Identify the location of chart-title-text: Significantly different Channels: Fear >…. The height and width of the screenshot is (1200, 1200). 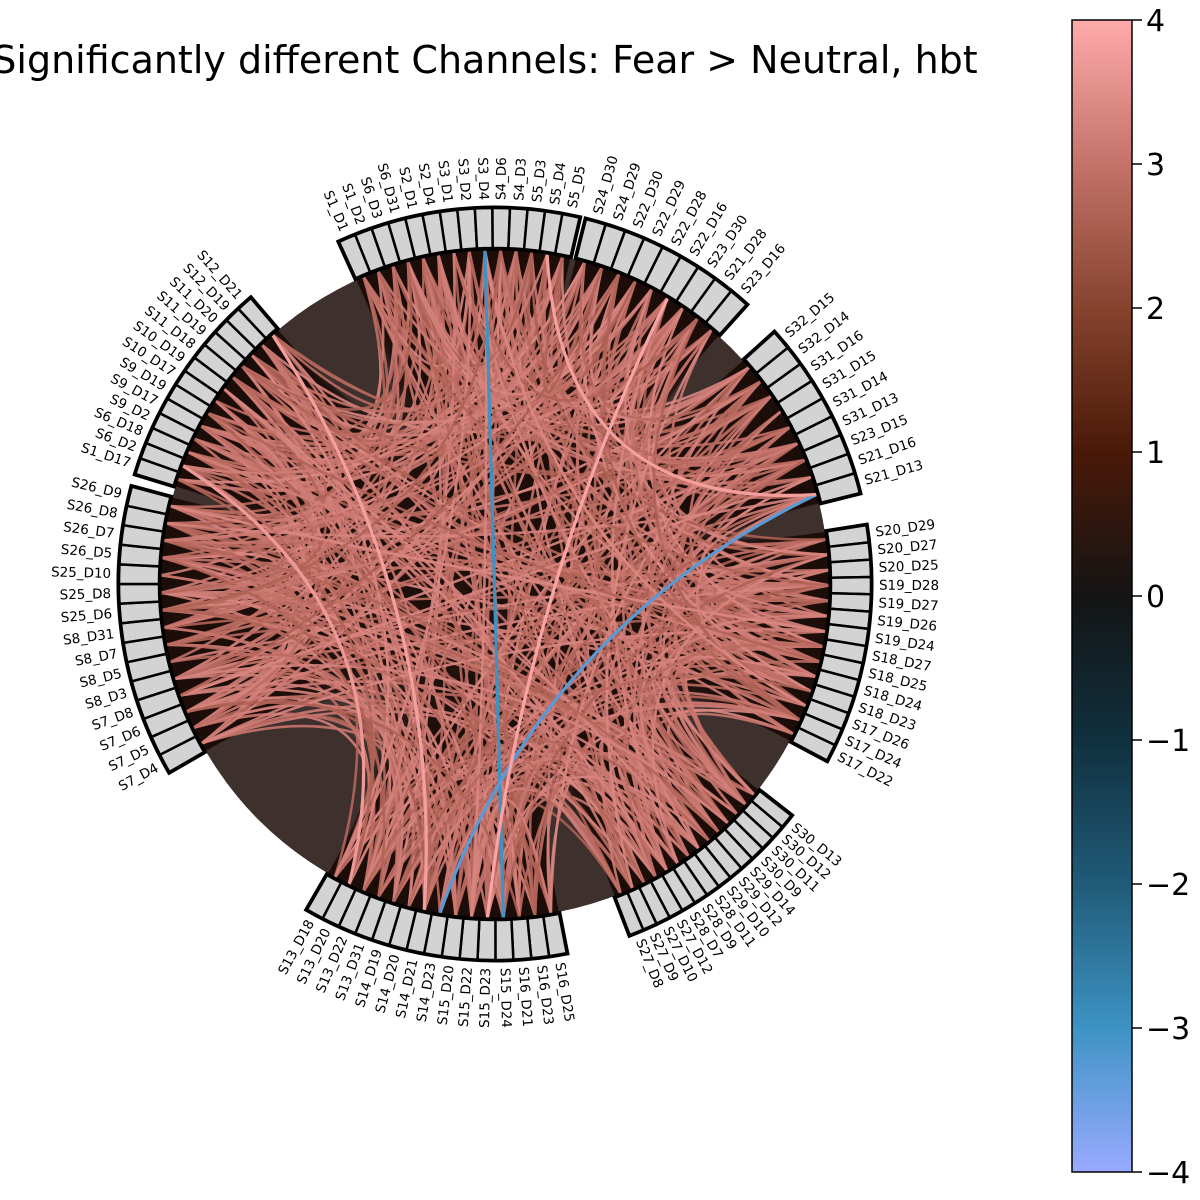
(489, 60).